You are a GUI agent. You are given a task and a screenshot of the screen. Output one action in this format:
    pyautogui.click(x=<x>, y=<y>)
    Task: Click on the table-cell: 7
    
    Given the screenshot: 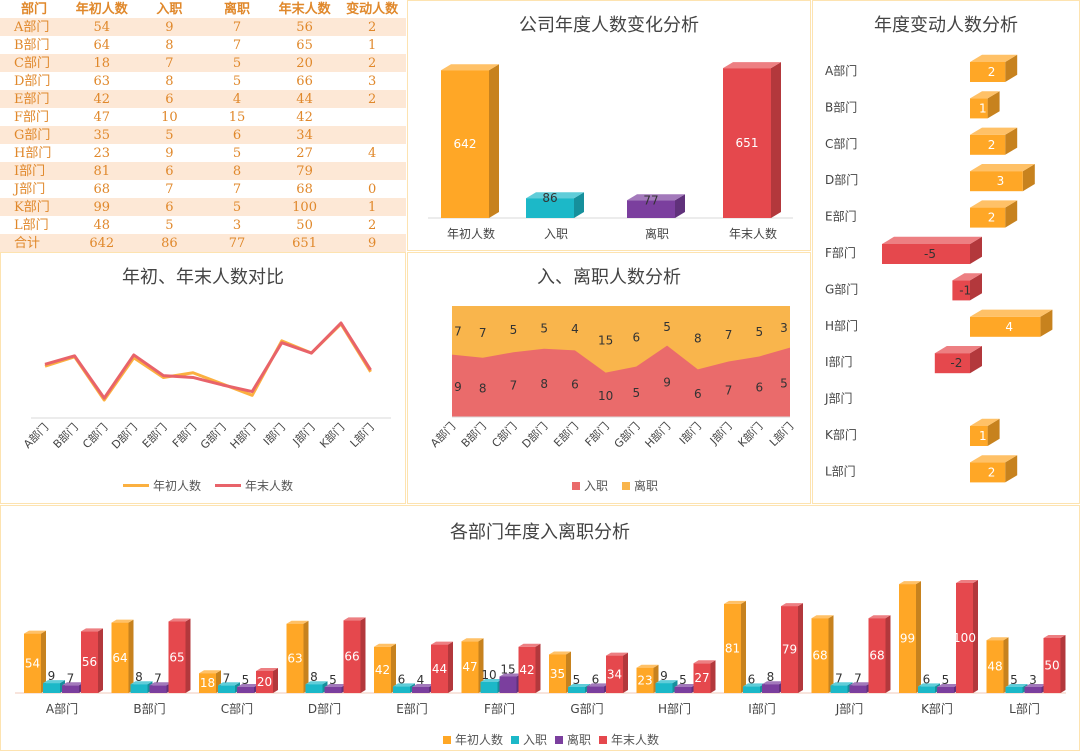 What is the action you would take?
    pyautogui.click(x=169, y=63)
    